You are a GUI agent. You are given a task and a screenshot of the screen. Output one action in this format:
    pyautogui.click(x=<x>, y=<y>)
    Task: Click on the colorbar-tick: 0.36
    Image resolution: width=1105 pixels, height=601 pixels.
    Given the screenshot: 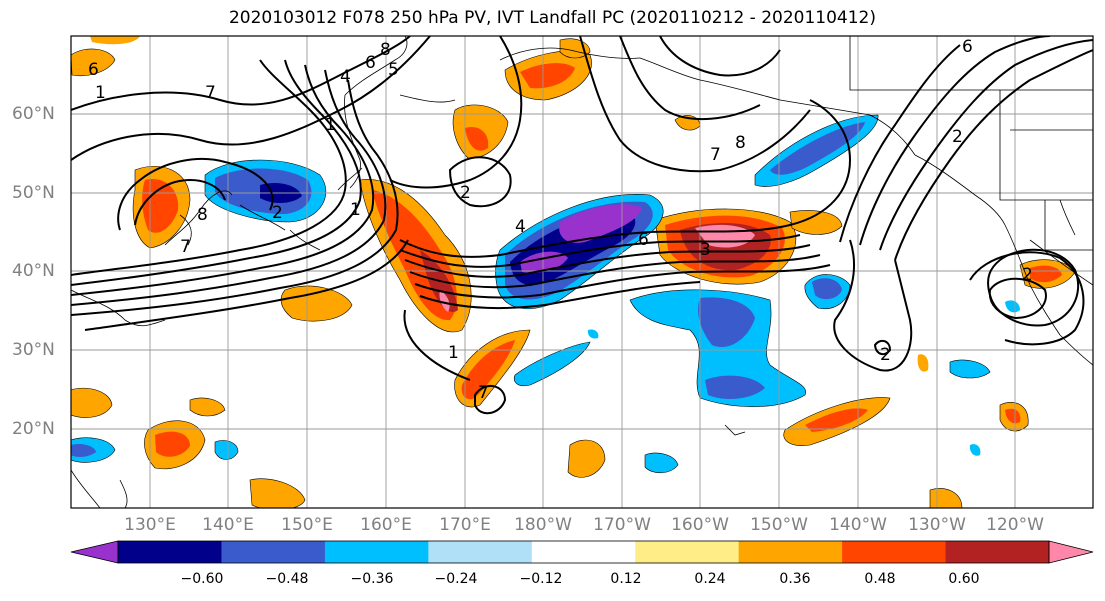 What is the action you would take?
    pyautogui.click(x=795, y=579)
    